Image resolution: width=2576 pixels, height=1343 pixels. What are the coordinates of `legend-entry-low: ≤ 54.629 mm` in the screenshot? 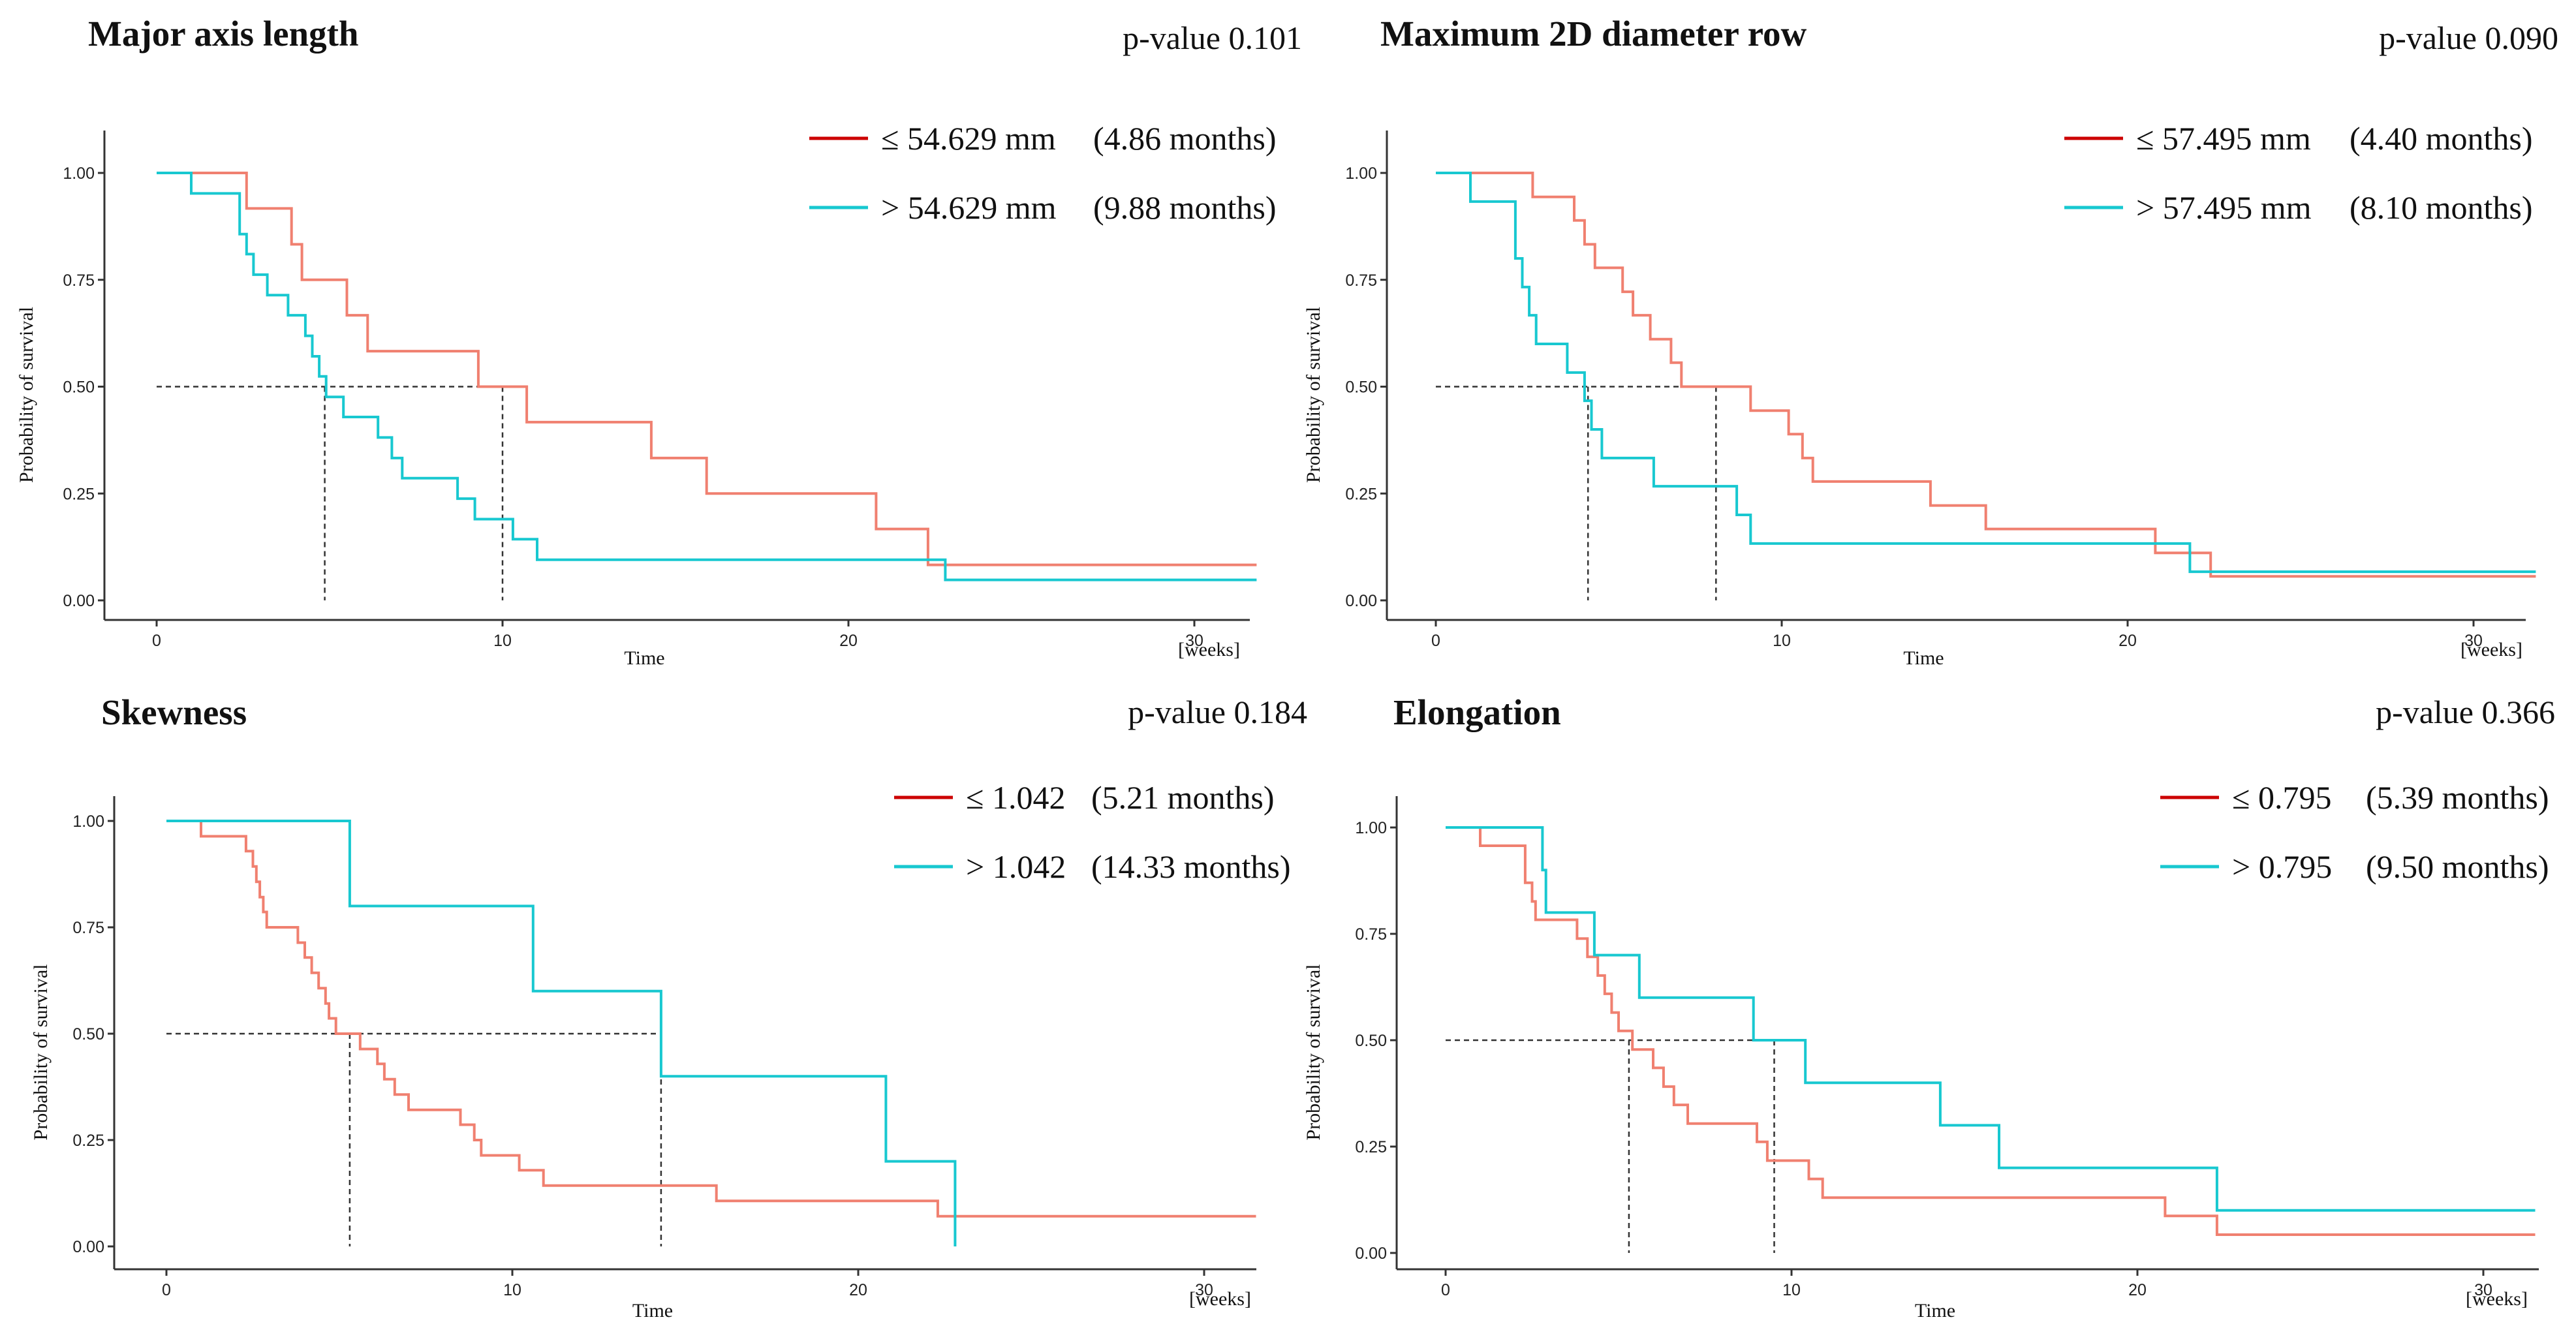 It's located at (968, 138).